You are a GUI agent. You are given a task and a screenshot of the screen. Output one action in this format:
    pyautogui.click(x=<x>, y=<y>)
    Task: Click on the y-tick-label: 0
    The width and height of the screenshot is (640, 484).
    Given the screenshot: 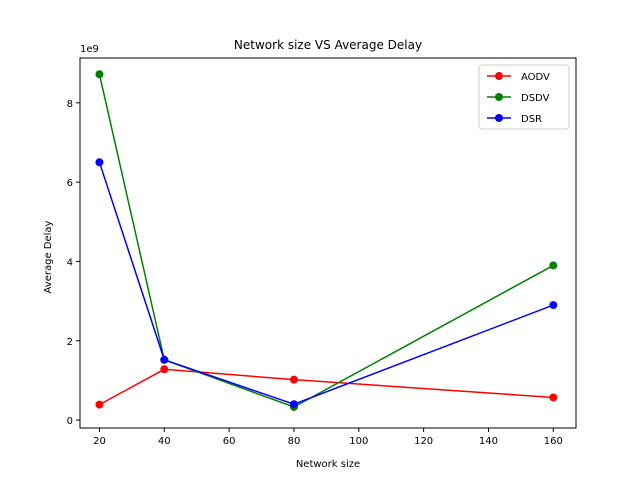 What is the action you would take?
    pyautogui.click(x=70, y=421)
    